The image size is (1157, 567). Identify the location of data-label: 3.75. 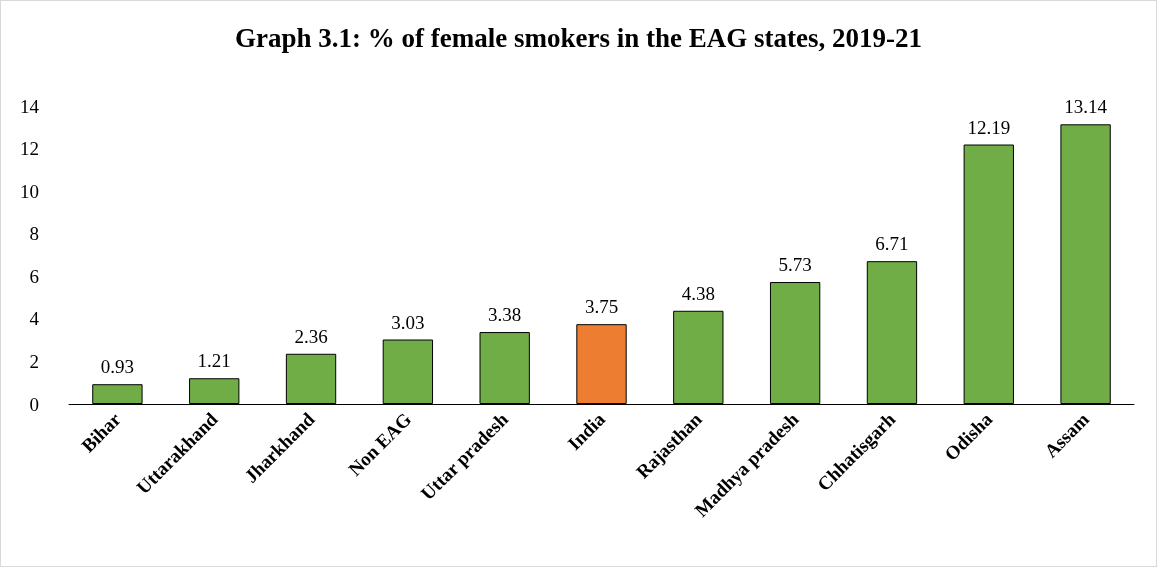
(601, 307).